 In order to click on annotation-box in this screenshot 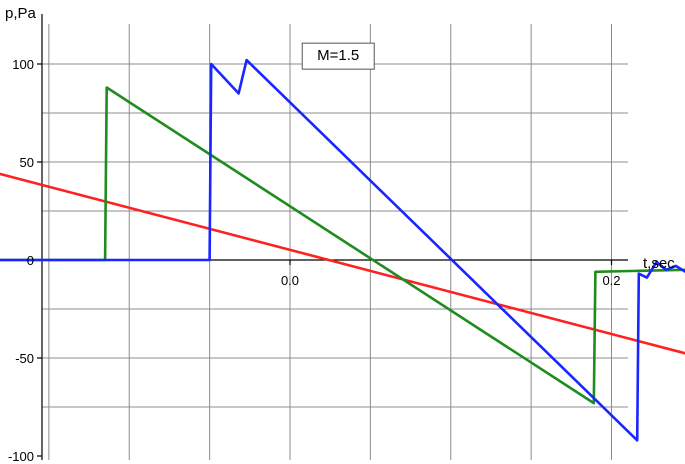, I will do `click(338, 56)`.